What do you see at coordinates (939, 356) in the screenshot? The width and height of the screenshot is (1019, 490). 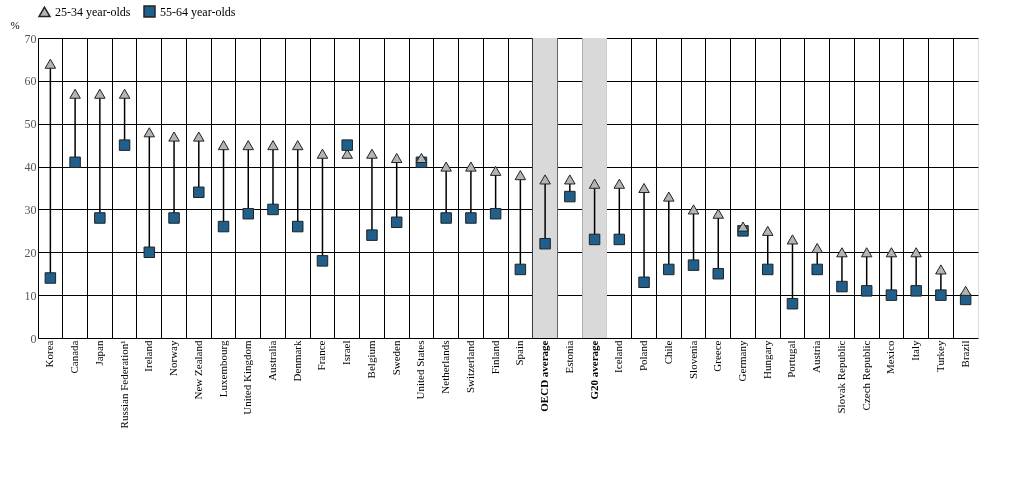 I see `x-tick-label: Turkey` at bounding box center [939, 356].